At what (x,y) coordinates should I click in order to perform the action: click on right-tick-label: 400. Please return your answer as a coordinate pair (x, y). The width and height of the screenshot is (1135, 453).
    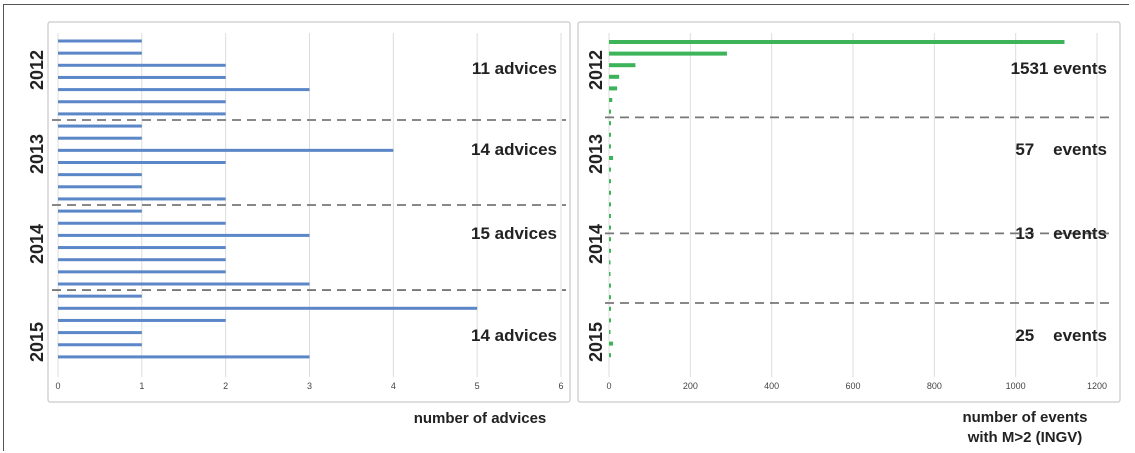
    Looking at the image, I should click on (771, 386).